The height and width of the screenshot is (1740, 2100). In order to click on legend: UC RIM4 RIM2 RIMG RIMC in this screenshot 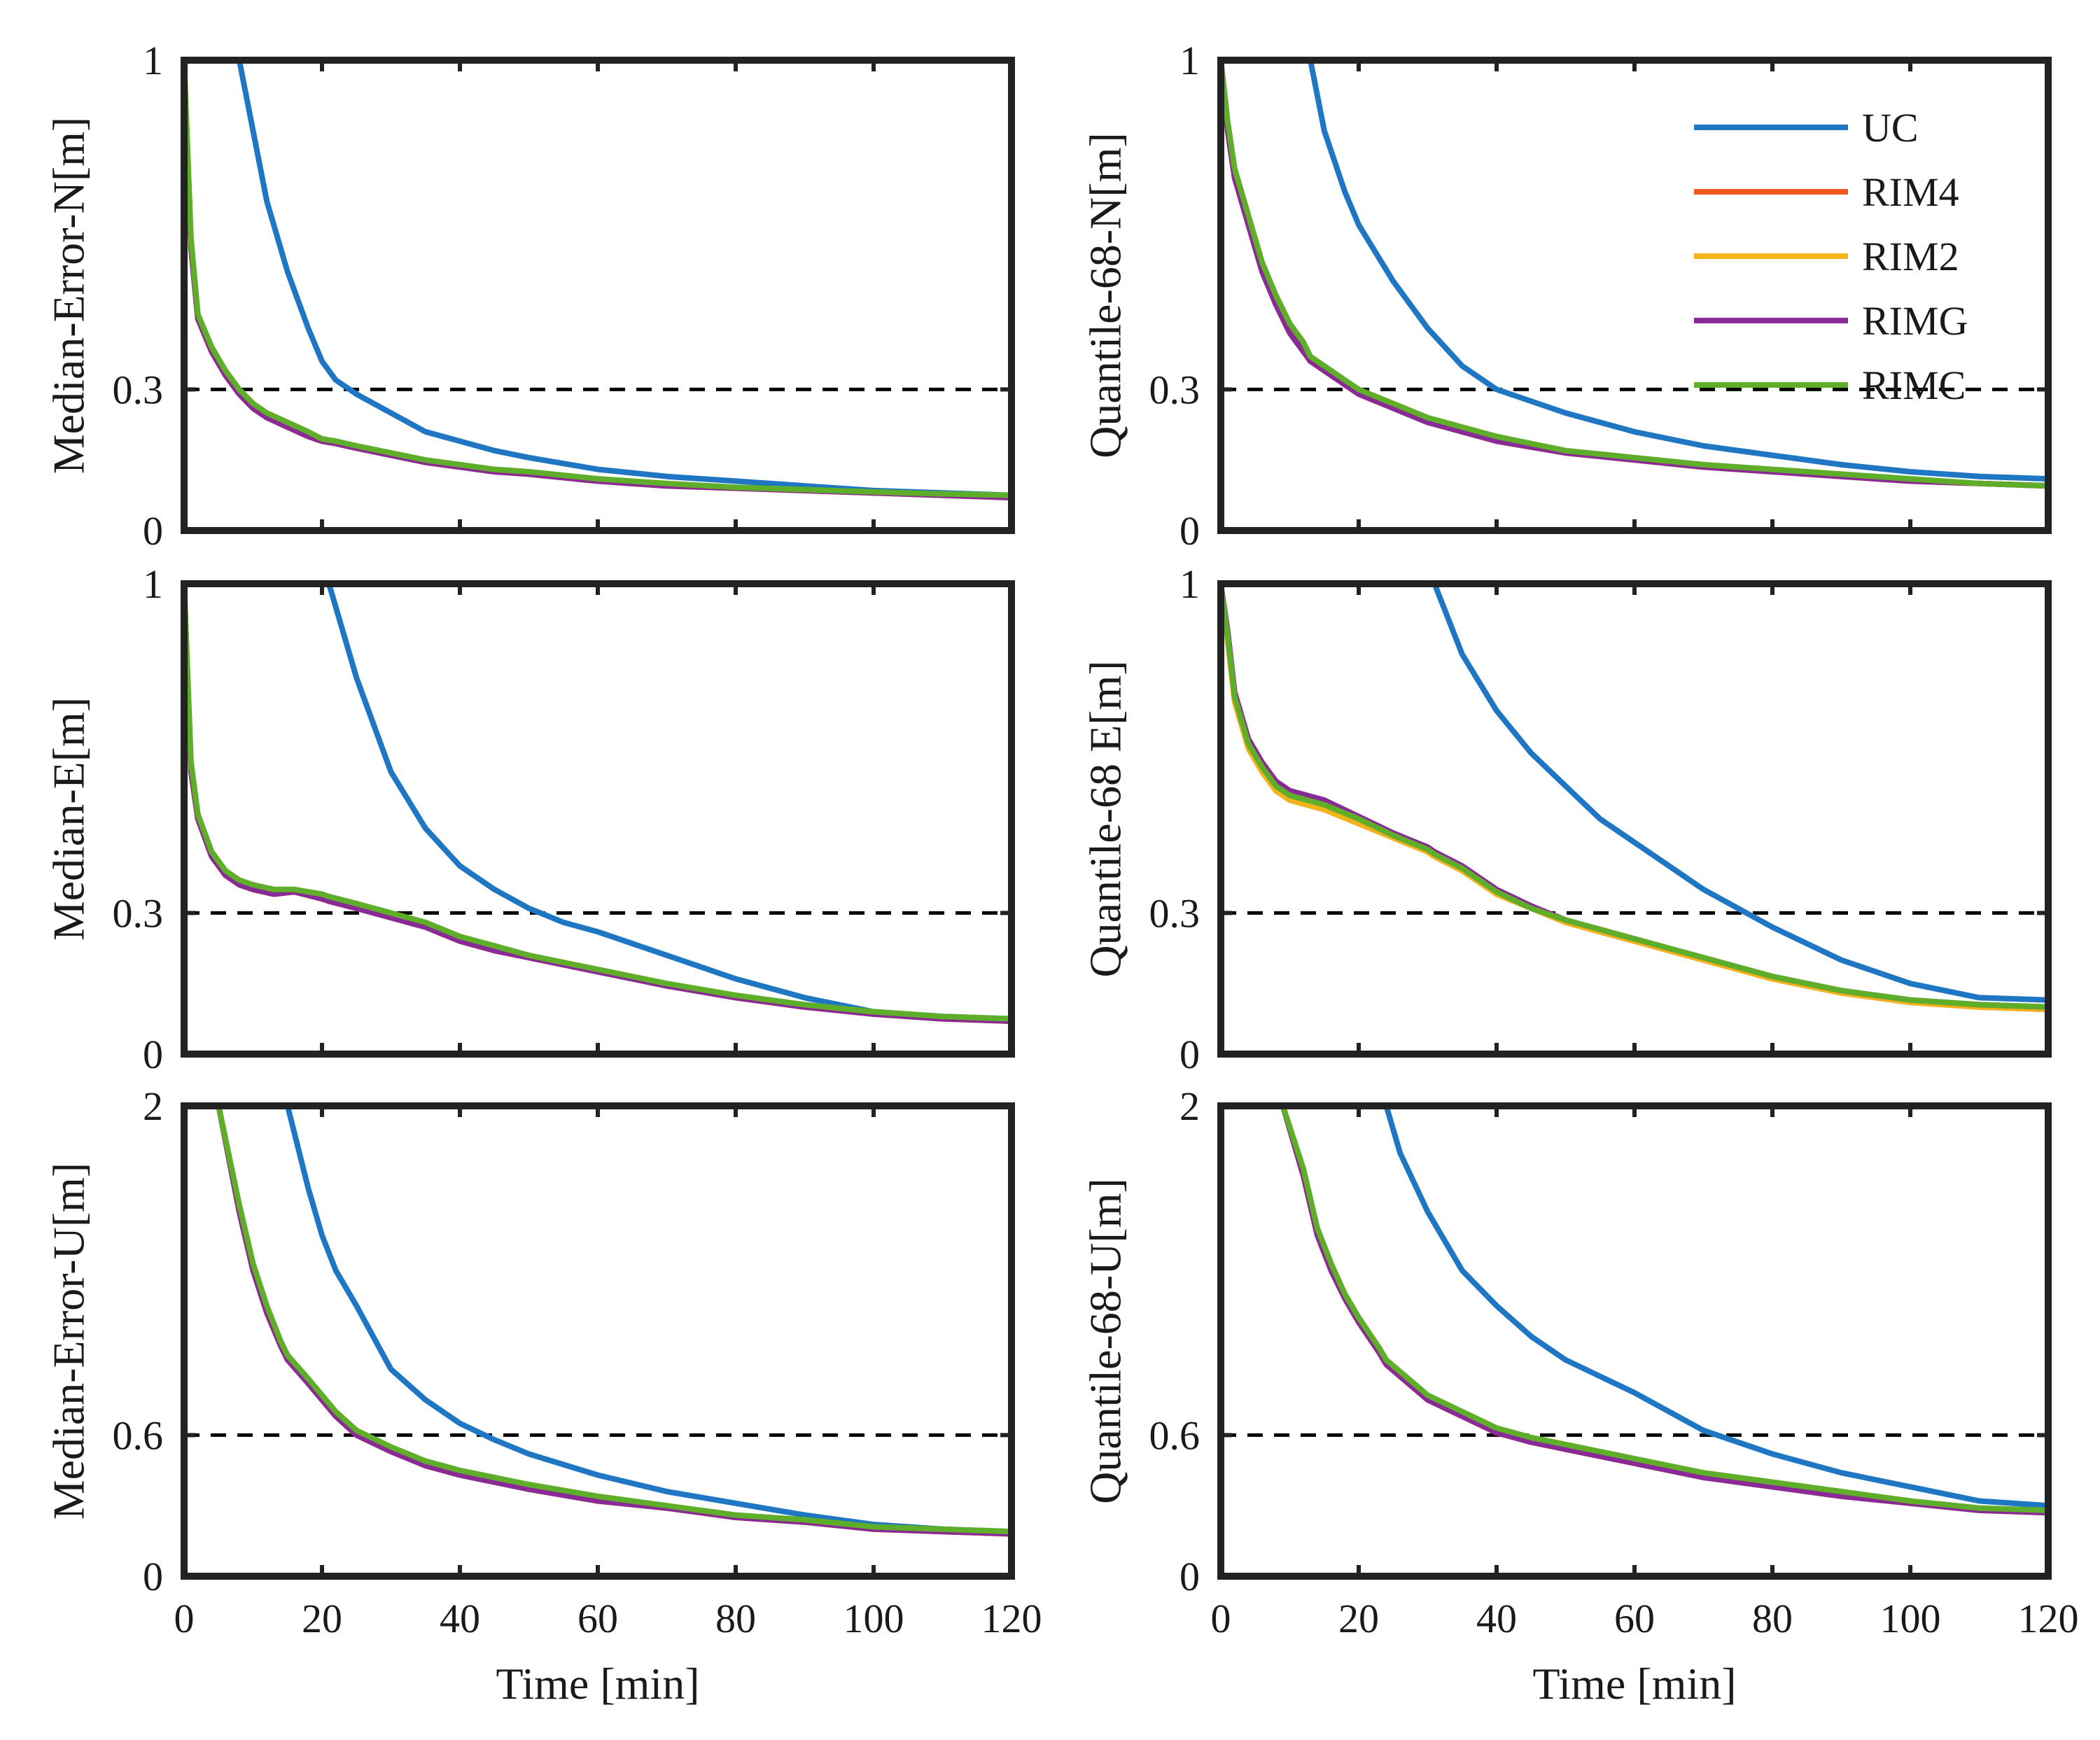, I will do `click(1831, 256)`.